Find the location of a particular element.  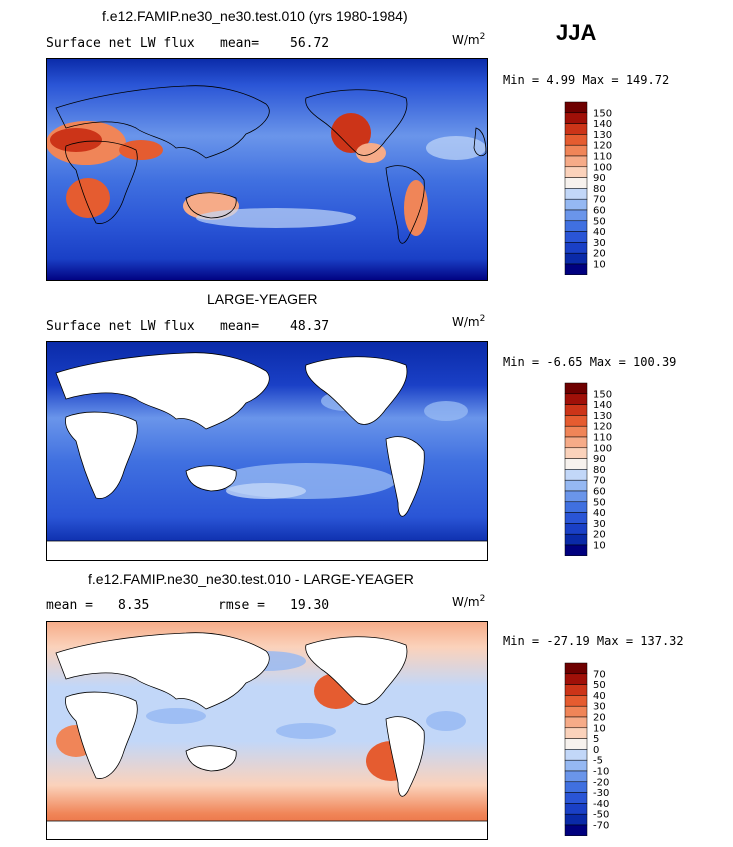

panel2-mean-label: mean= is located at coordinates (240, 326).